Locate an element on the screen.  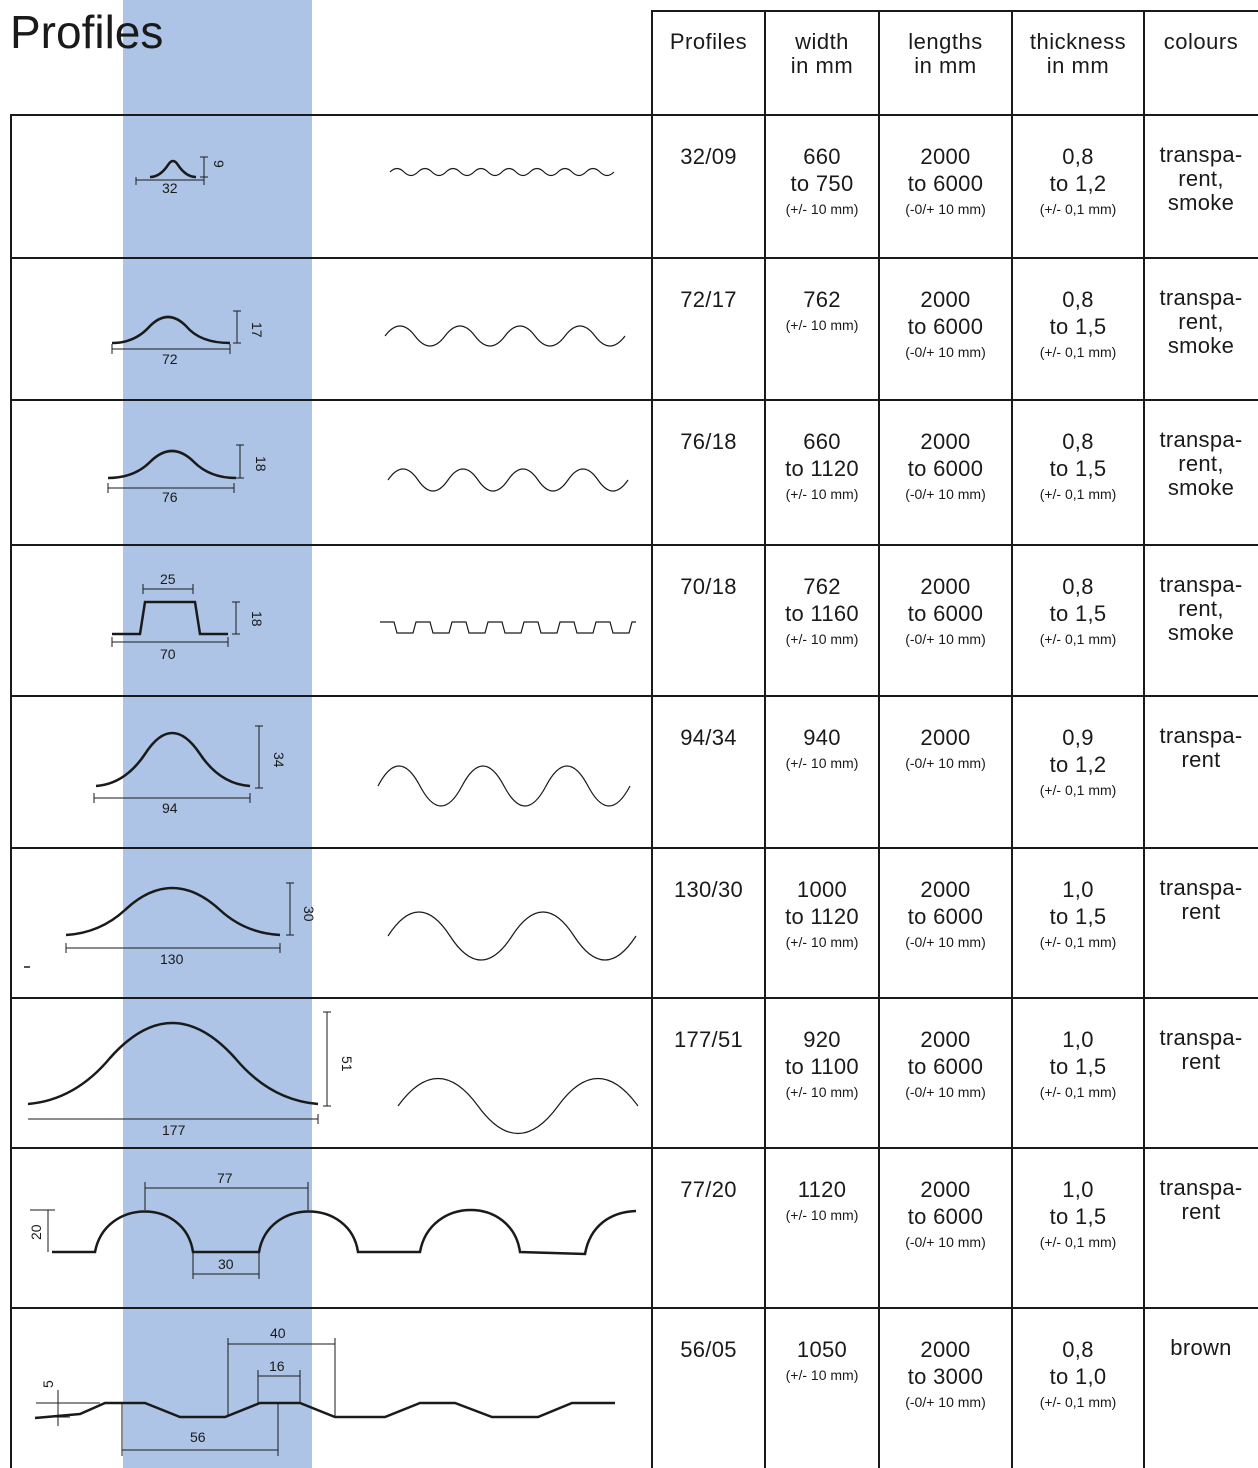
profile-cell: 177/51 is located at coordinates (708, 1039).